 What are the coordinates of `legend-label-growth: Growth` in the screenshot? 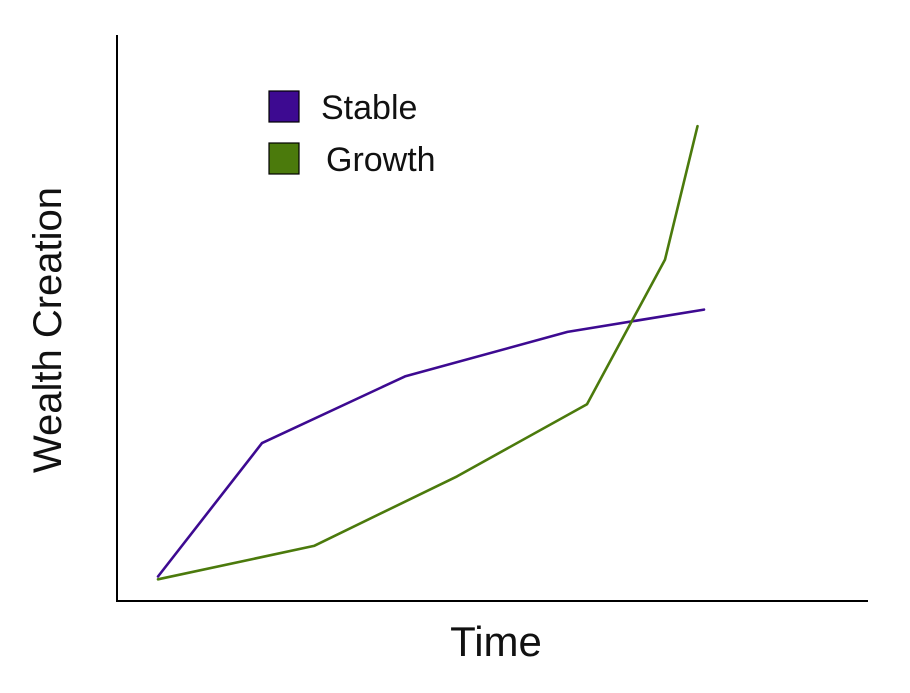 It's located at (381, 160).